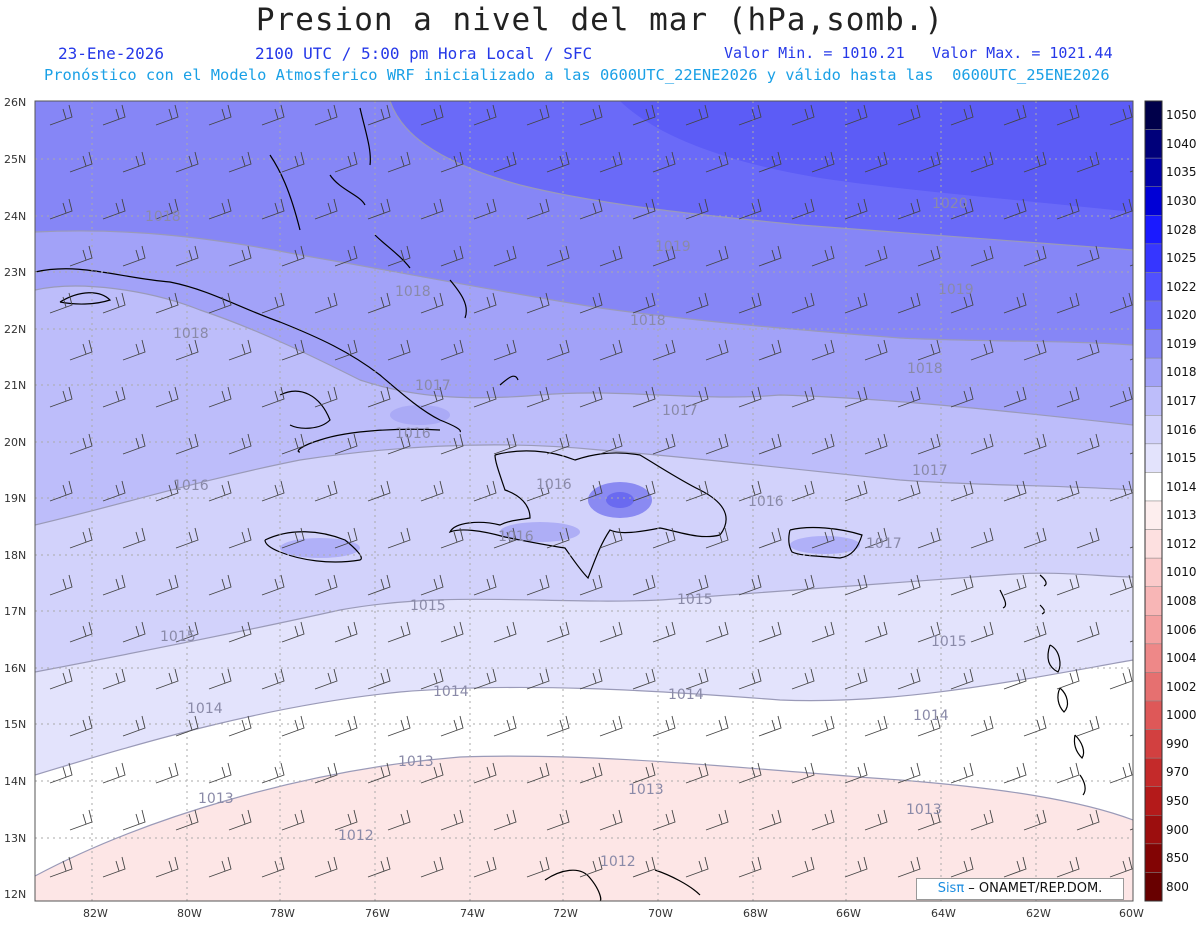  I want to click on min-value: Valor Min. = 1010.21, so click(814, 53).